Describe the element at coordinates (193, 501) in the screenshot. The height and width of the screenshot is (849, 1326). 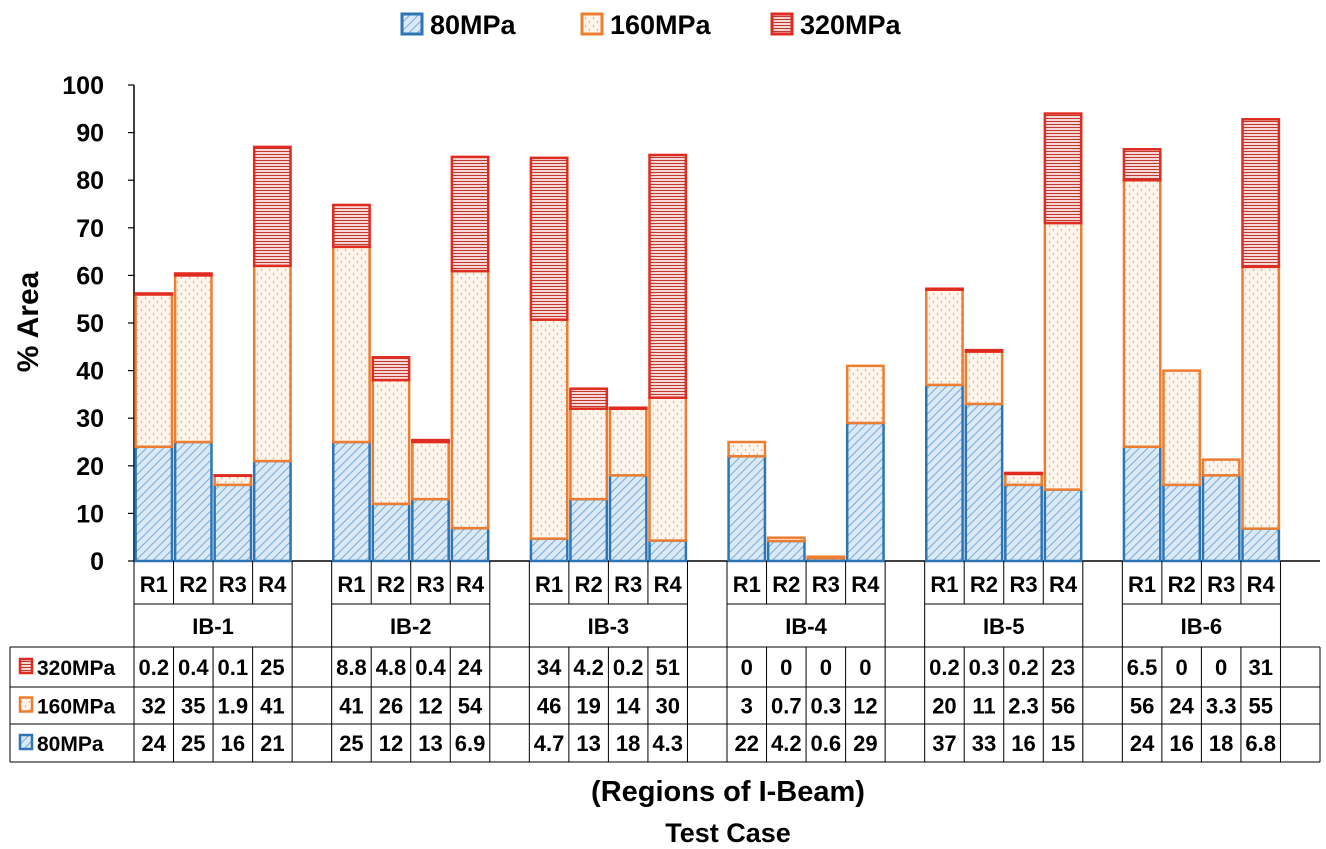
I see `bar-IB-1-R2-80MPa` at that location.